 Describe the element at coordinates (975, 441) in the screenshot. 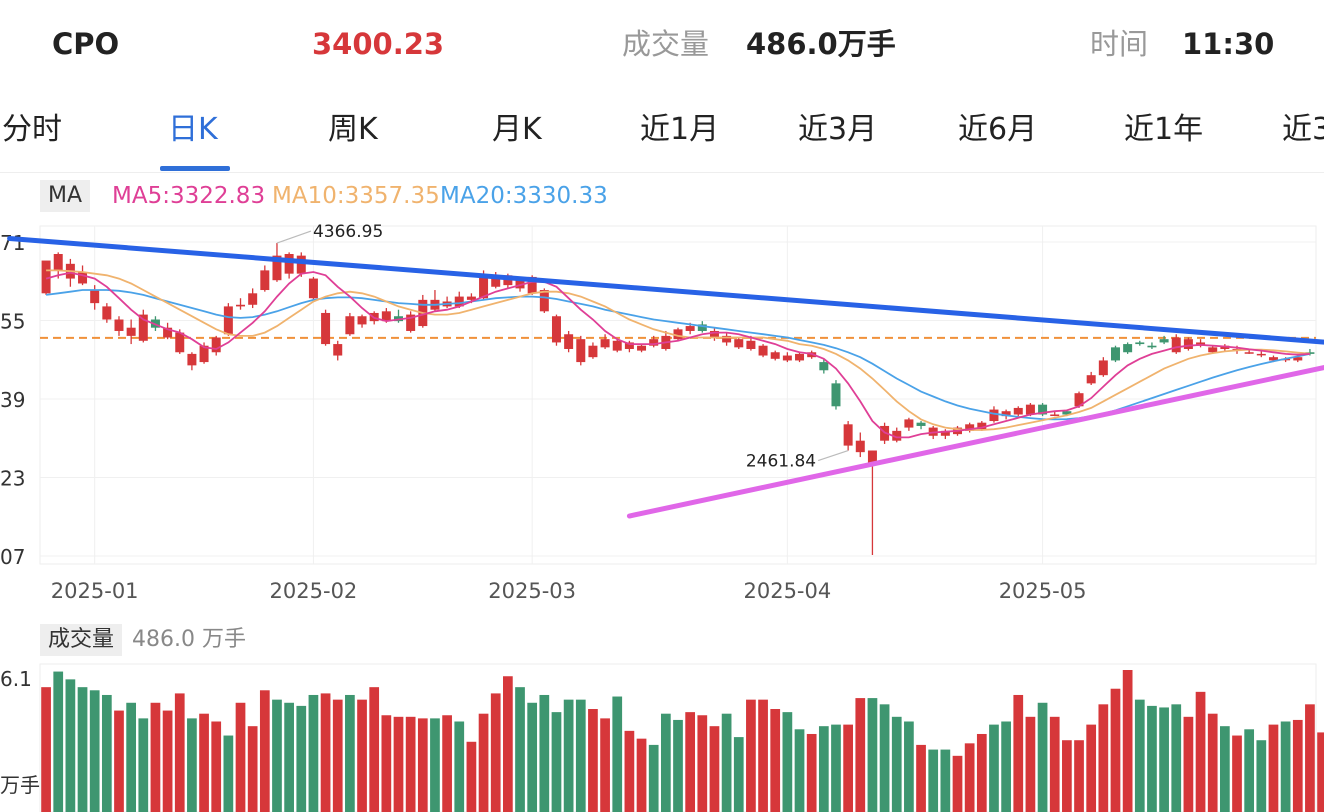

I see `support-trendline` at that location.